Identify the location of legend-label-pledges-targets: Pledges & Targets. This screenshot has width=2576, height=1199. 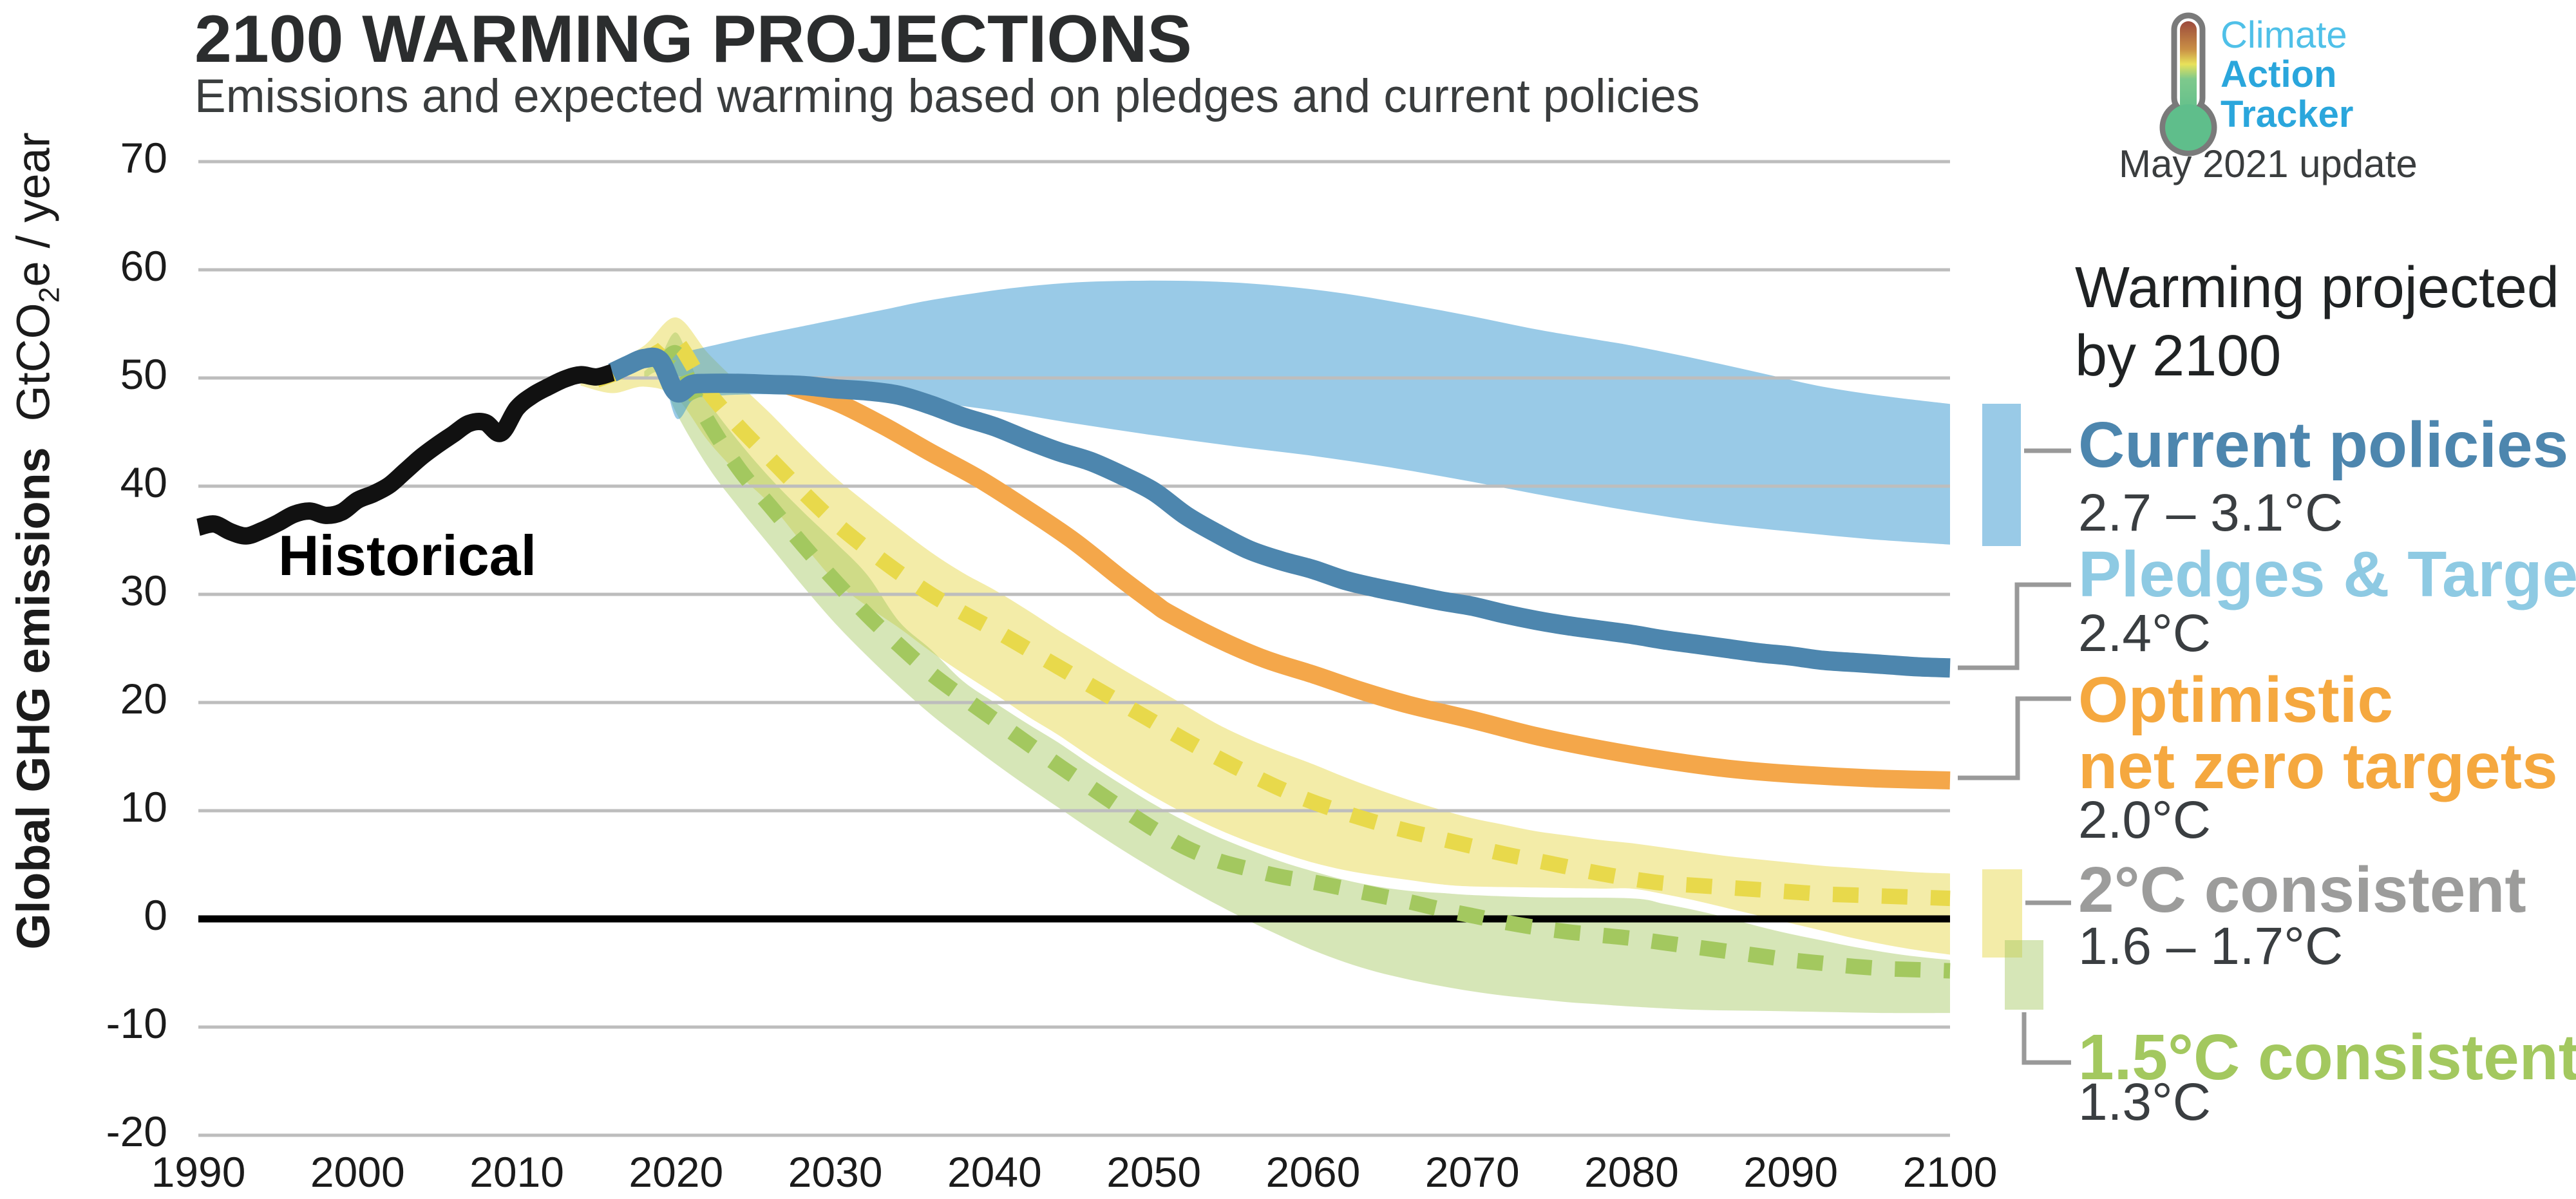
(2327, 574).